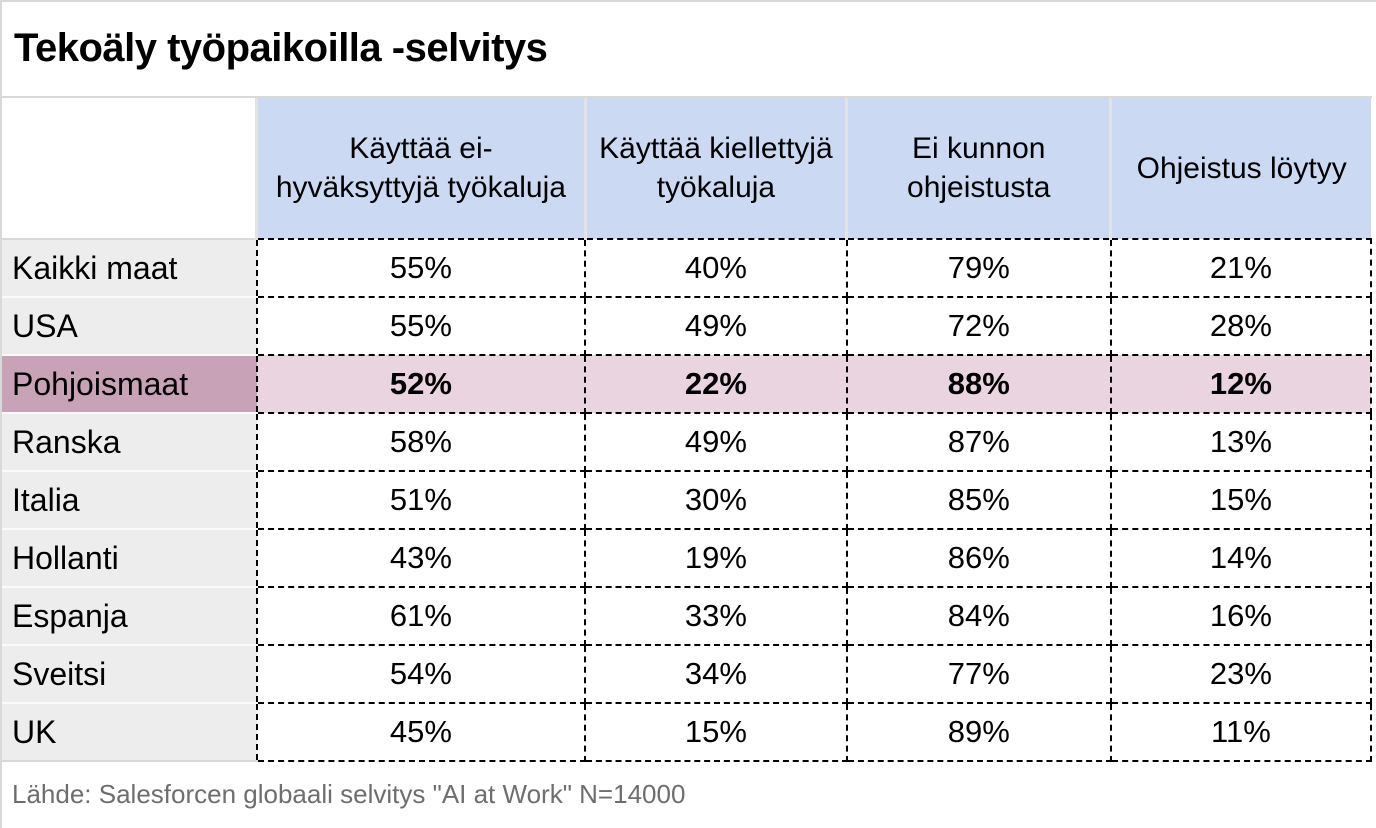 The height and width of the screenshot is (828, 1376). I want to click on table-row: Hollanti 43% 19% 86% 14%, so click(687, 558).